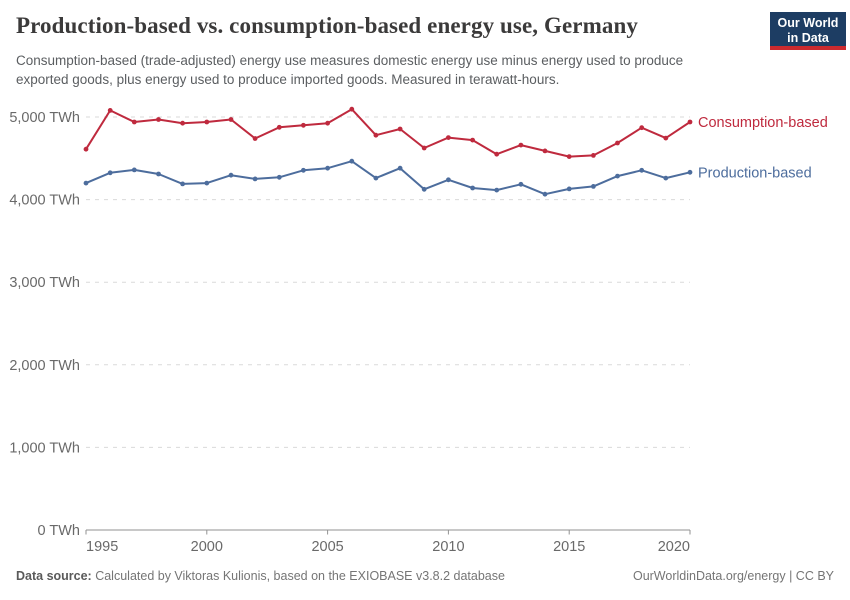 The image size is (850, 600). Describe the element at coordinates (709, 576) in the screenshot. I see `owid-url-link: OurWorldinData.org/energy` at that location.